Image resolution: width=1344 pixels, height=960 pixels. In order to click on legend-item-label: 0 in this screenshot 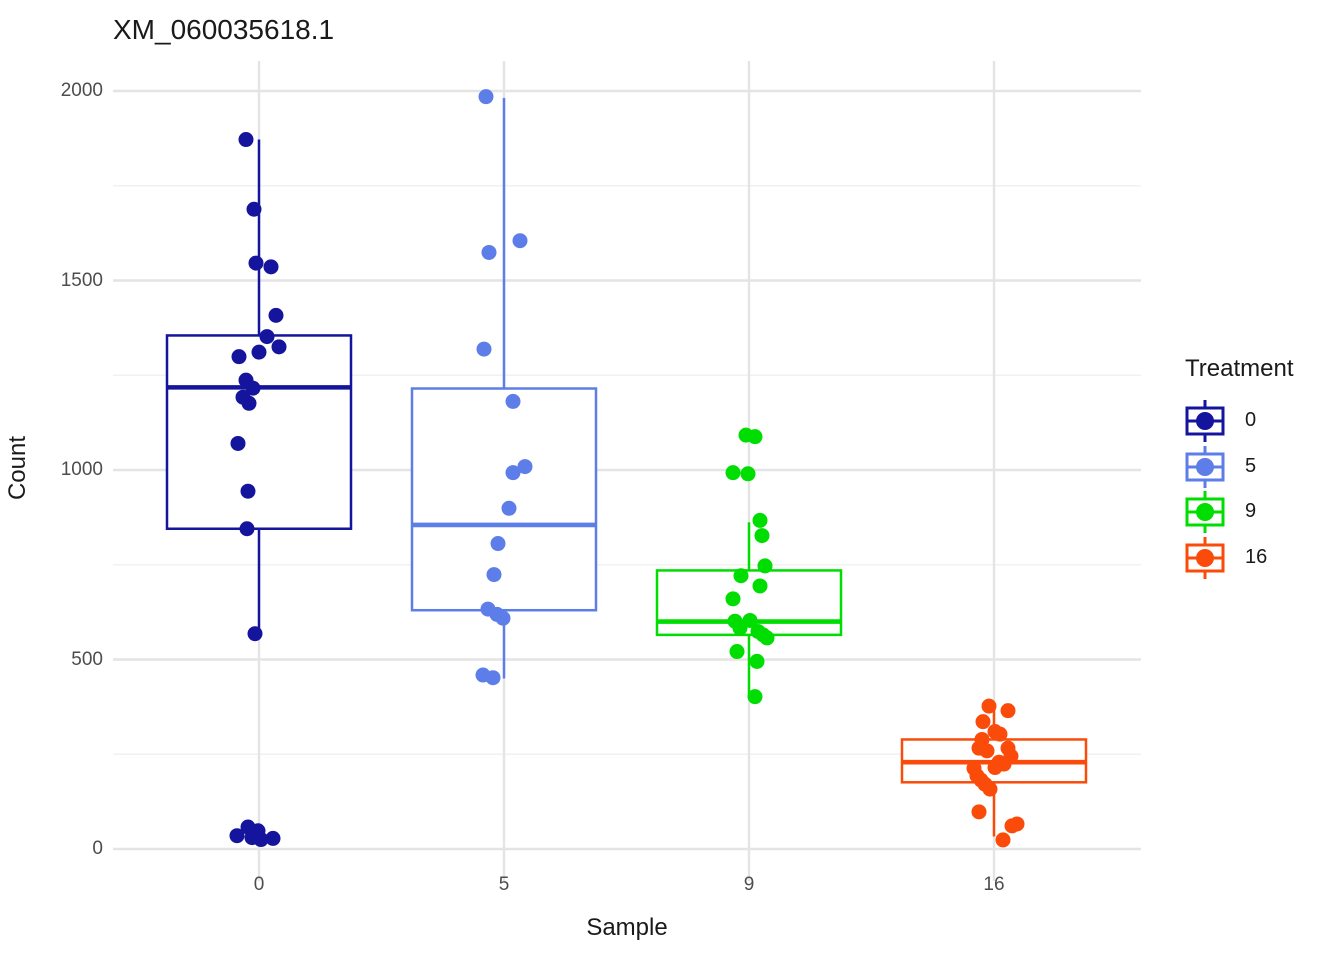, I will do `click(1251, 420)`.